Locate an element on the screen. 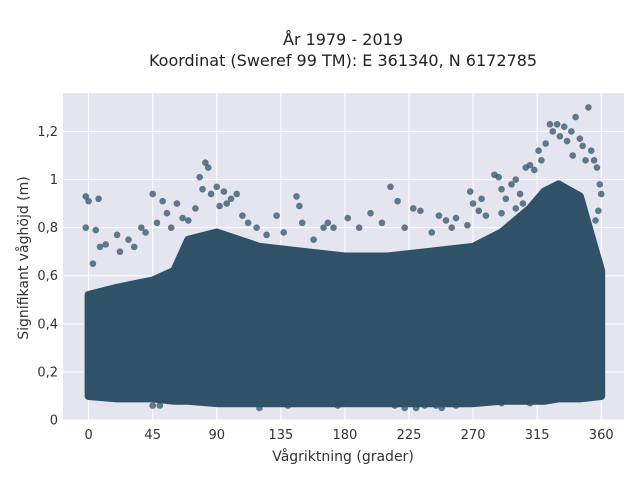 This screenshot has height=480, width=640. y-tick-label: 0,2 is located at coordinates (47, 372).